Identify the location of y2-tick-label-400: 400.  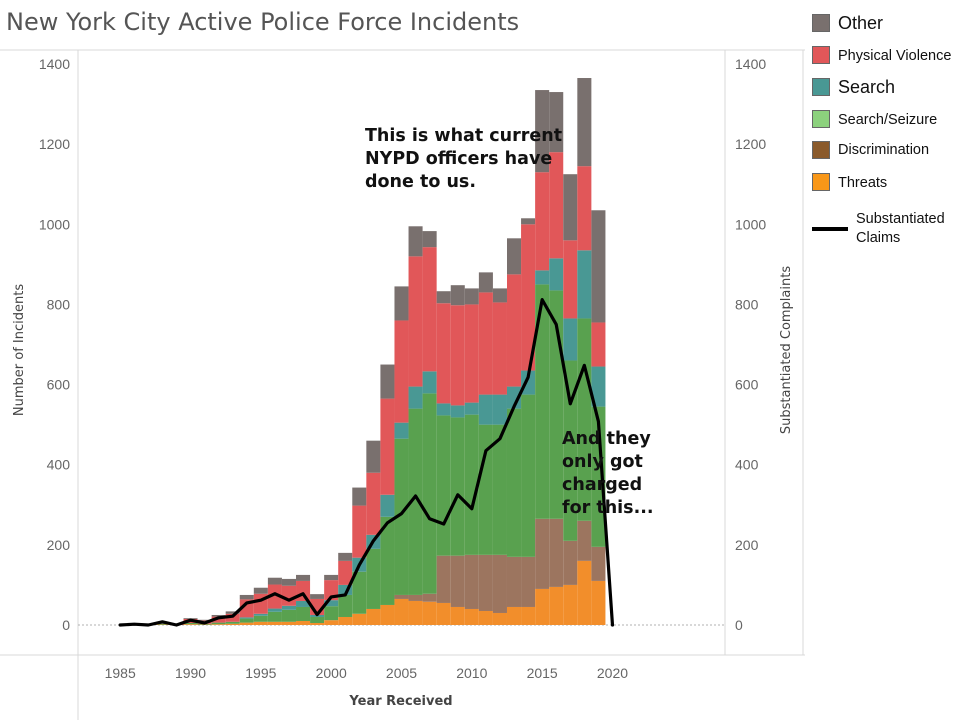
(747, 465).